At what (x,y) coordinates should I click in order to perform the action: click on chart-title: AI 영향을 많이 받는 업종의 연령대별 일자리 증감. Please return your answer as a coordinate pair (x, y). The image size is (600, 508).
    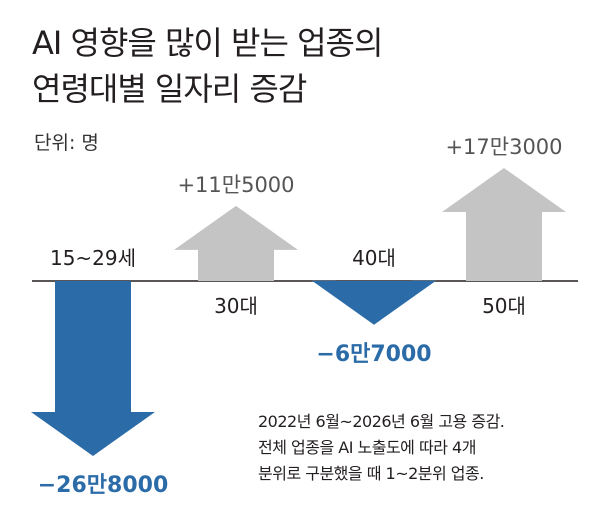
    Looking at the image, I should click on (207, 66).